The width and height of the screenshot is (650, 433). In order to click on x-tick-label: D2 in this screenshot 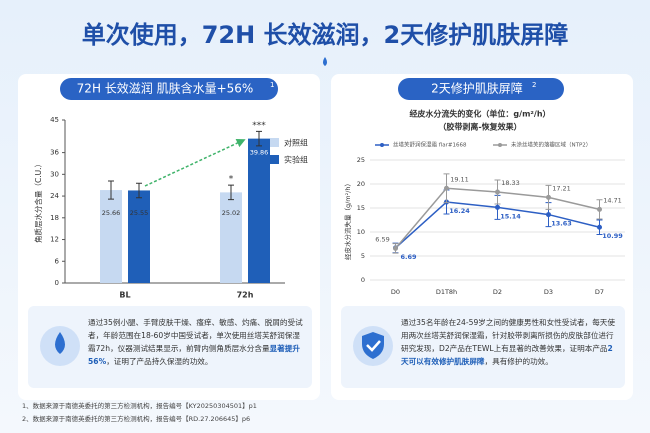, I will do `click(497, 292)`.